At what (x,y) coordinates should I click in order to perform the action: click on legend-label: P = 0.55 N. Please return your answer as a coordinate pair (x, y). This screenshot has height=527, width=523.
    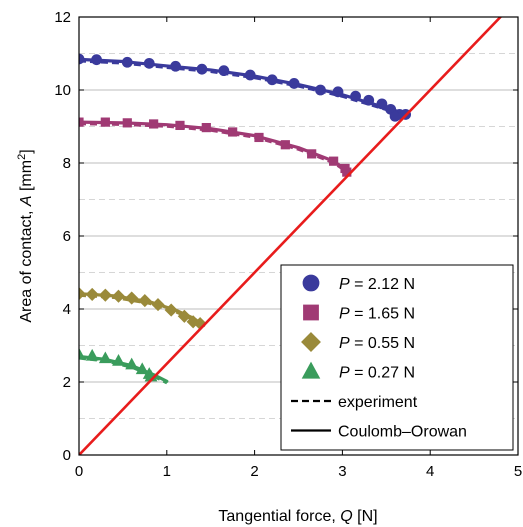
    Looking at the image, I should click on (377, 343).